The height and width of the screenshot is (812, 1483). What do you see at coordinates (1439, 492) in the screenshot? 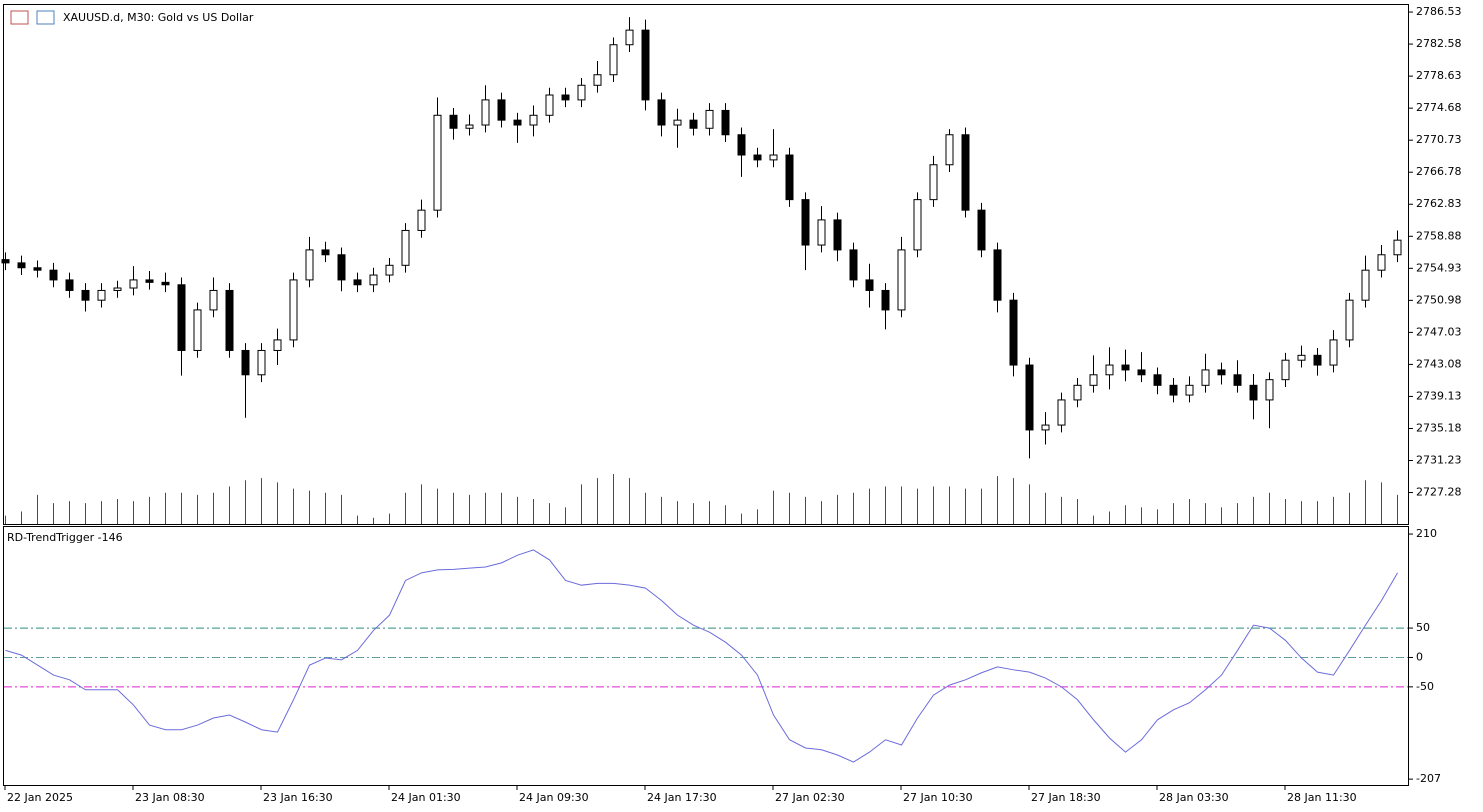
I see `y-tick-label: 2727.28` at bounding box center [1439, 492].